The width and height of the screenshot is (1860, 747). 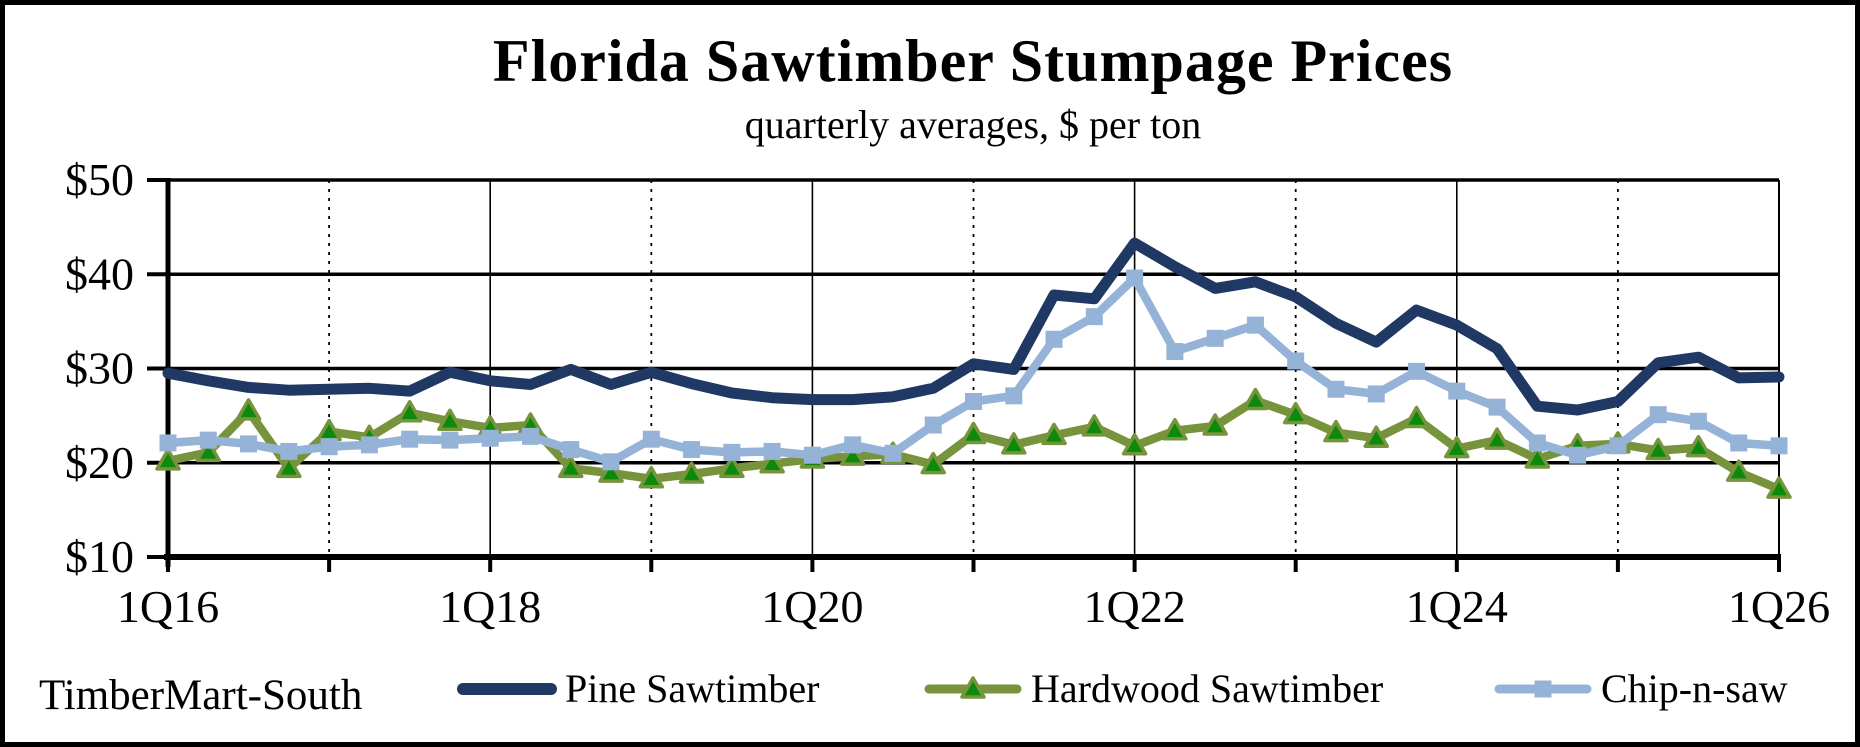 What do you see at coordinates (973, 606) in the screenshot?
I see `x-tick-labels: 1Q16 1Q18 1Q20 1Q22 1Q24 1Q26` at bounding box center [973, 606].